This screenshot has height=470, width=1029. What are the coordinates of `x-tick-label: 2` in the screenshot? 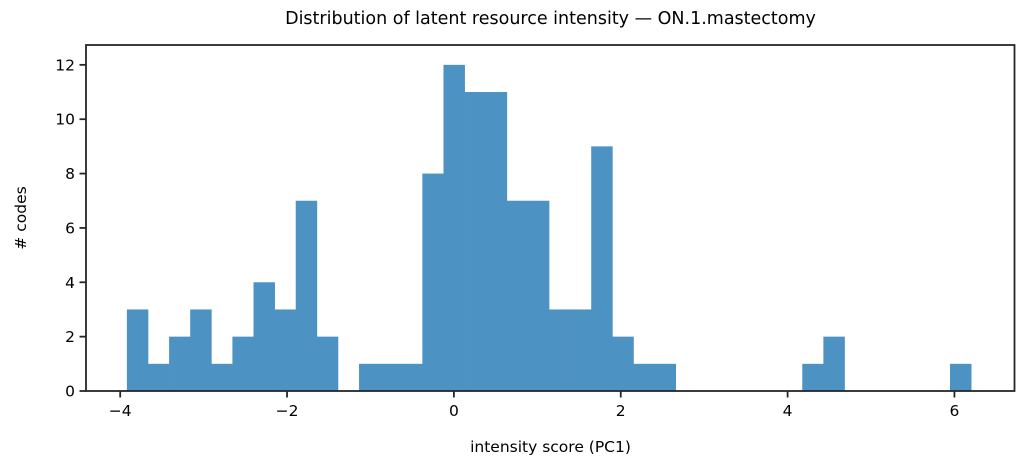 It's located at (621, 411).